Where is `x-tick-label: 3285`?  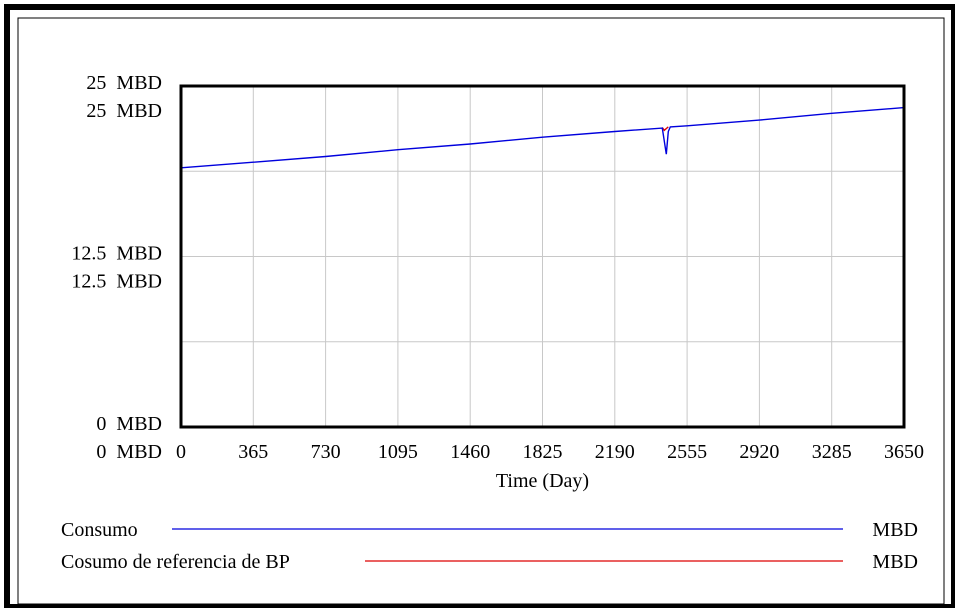 x-tick-label: 3285 is located at coordinates (832, 452).